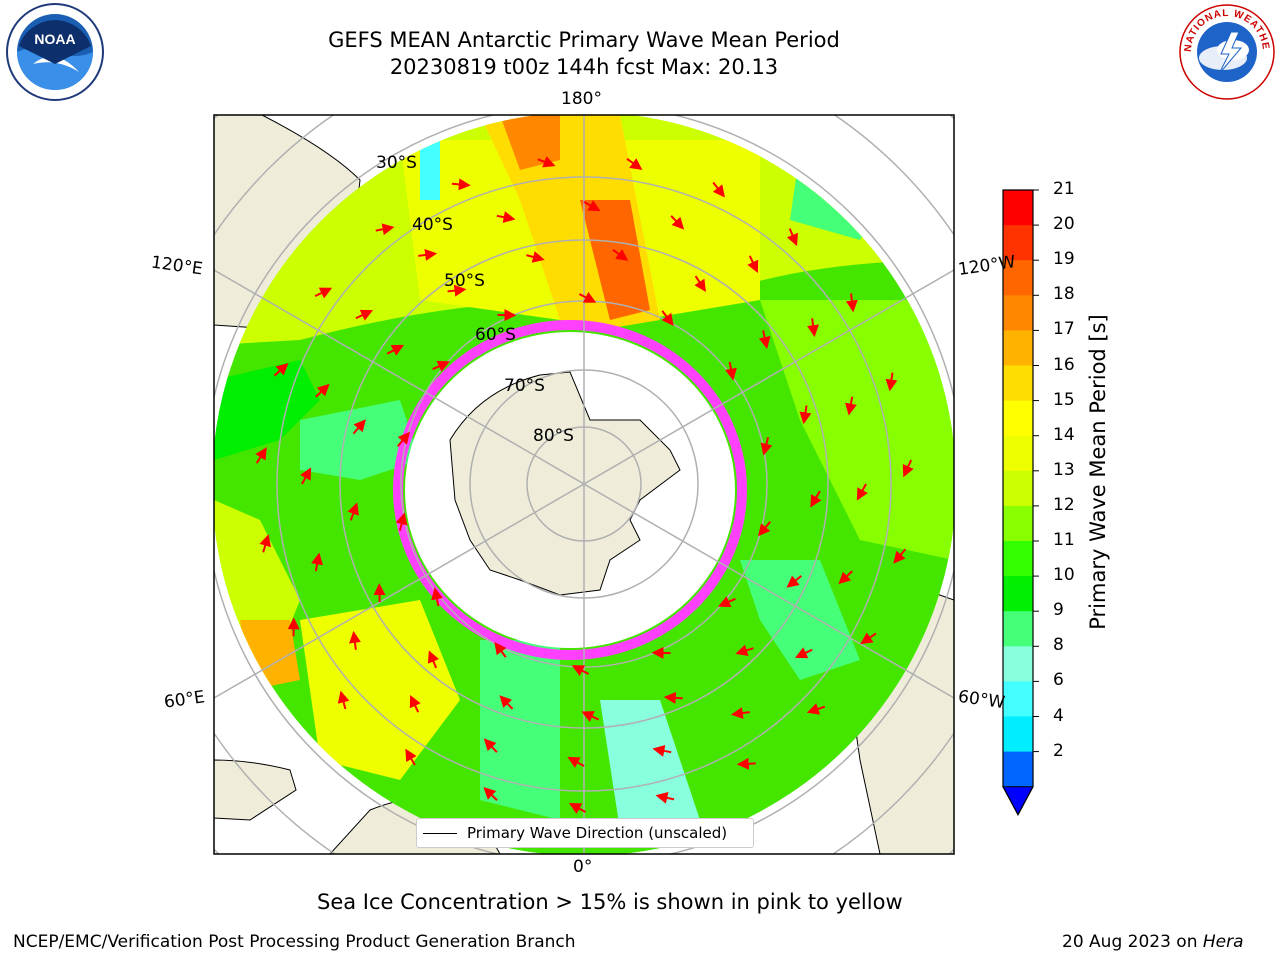 The width and height of the screenshot is (1280, 960). I want to click on lon-label-0: 0°, so click(583, 867).